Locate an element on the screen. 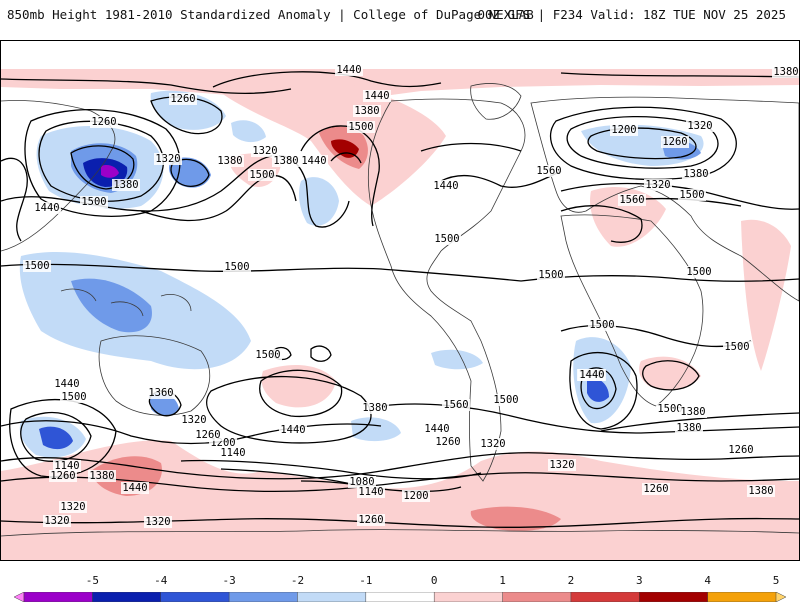  negative-anomaly-kamchatka-peak is located at coordinates (110, 171).